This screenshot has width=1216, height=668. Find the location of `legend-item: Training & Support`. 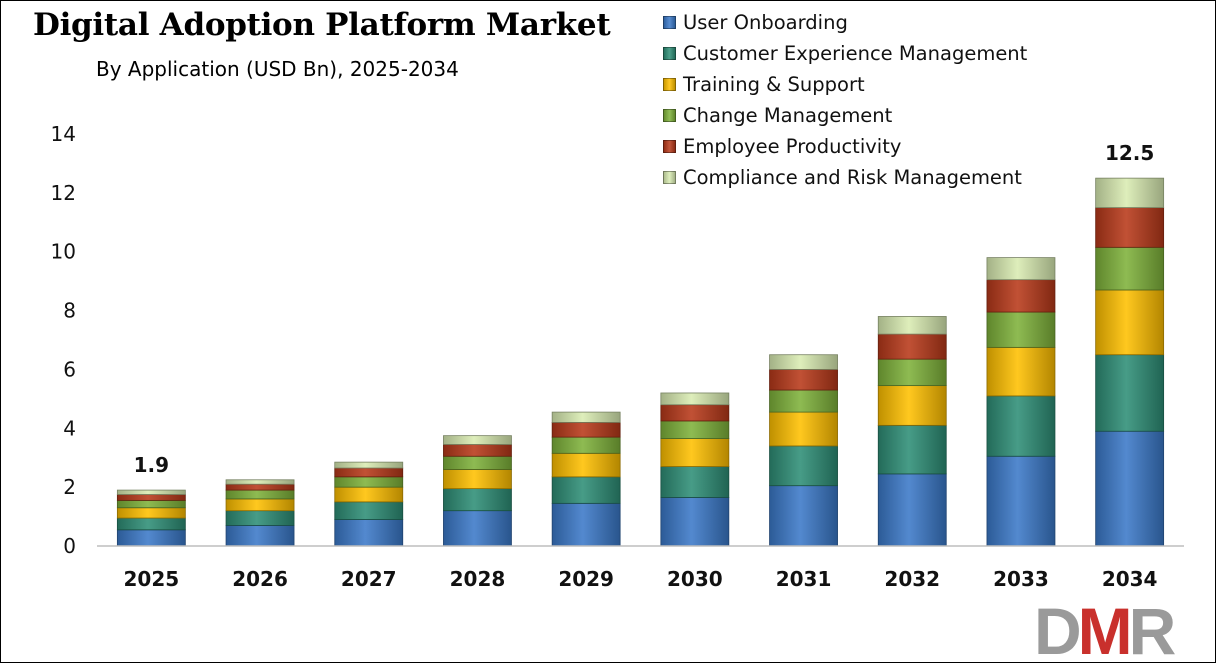

legend-item: Training & Support is located at coordinates (845, 84).